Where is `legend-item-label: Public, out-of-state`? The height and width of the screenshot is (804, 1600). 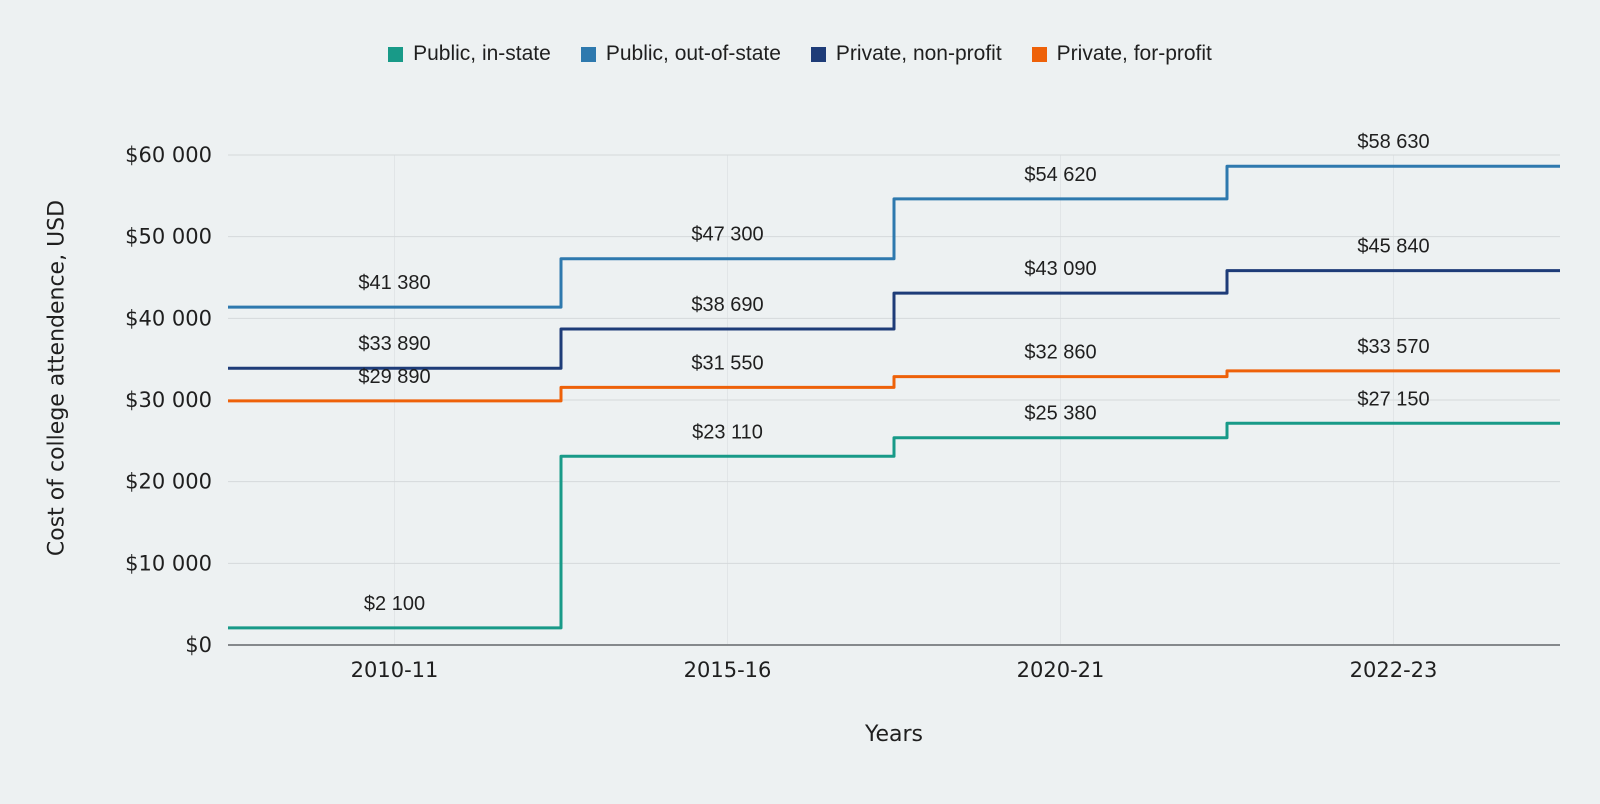 legend-item-label: Public, out-of-state is located at coordinates (693, 53).